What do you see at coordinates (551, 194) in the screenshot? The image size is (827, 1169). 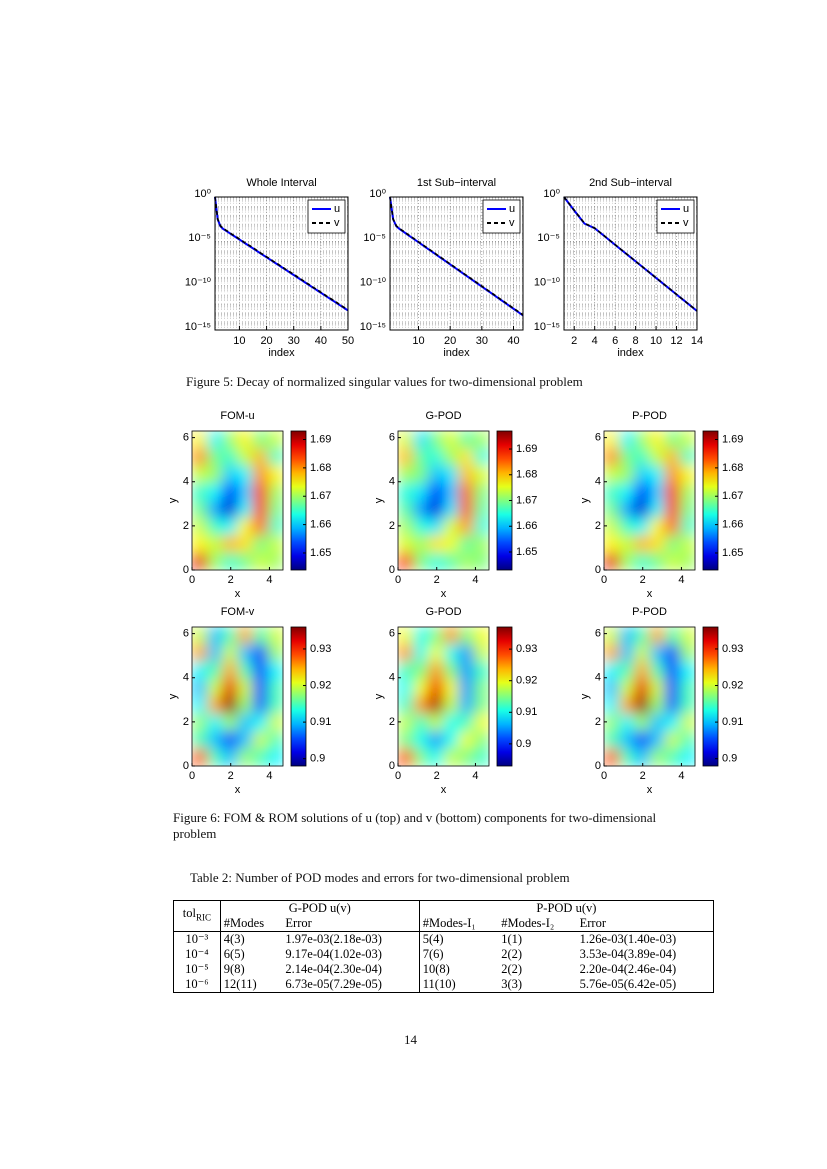 I see `y-tick-label: 10⁰` at bounding box center [551, 194].